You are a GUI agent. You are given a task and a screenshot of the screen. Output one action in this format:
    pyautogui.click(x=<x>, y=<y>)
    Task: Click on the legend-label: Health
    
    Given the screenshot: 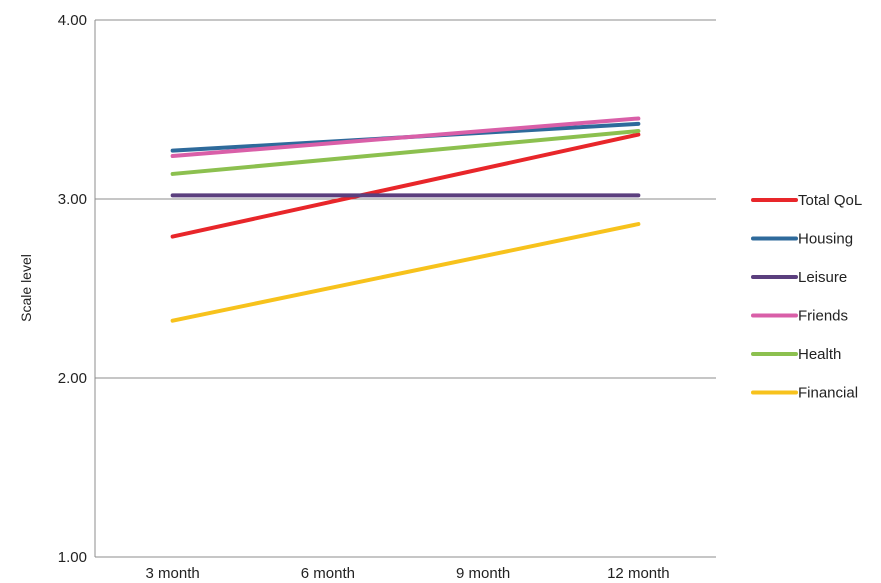 What is the action you would take?
    pyautogui.click(x=819, y=354)
    